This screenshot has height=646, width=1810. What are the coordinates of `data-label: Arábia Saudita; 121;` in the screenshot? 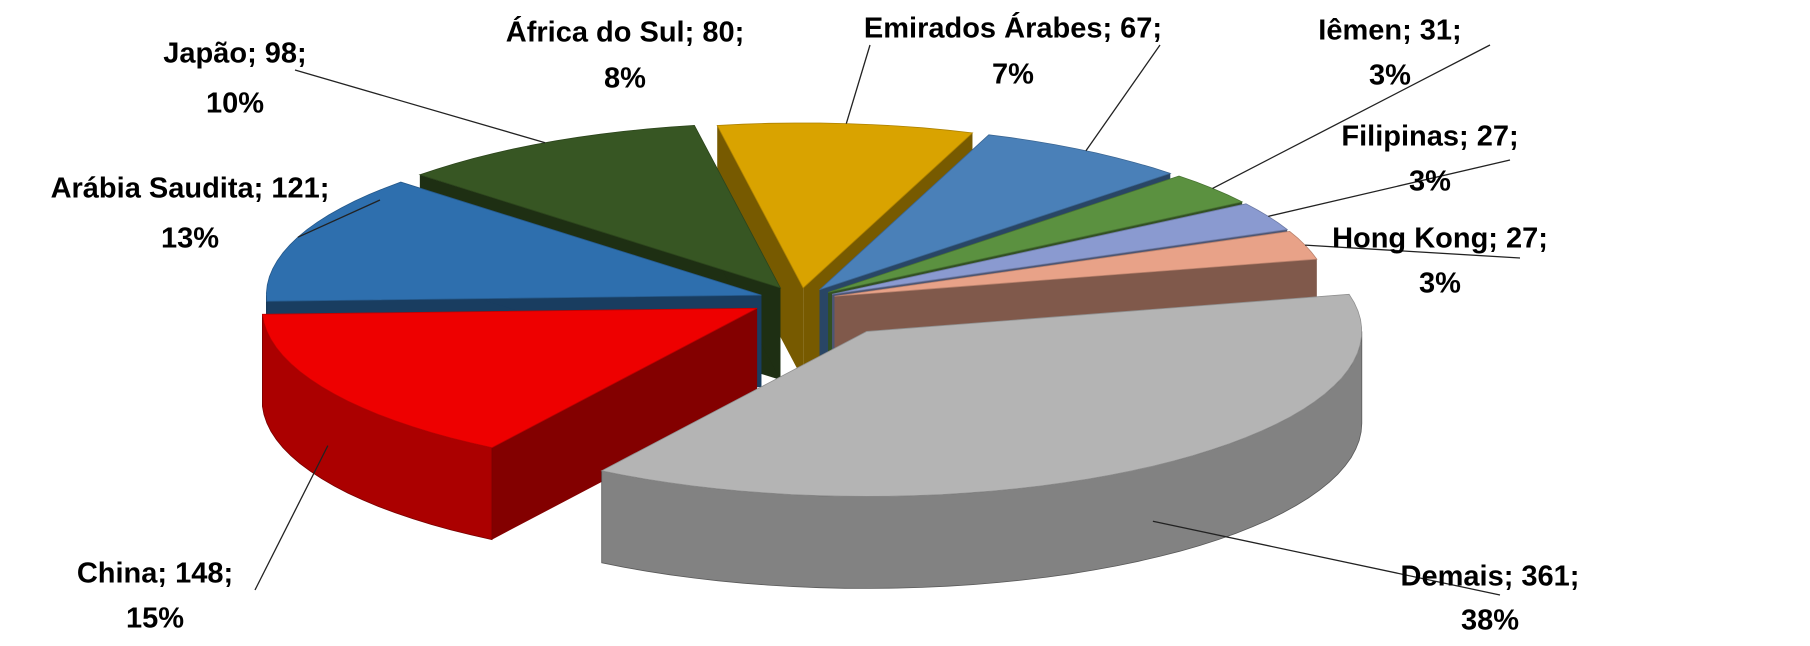 It's located at (190, 189).